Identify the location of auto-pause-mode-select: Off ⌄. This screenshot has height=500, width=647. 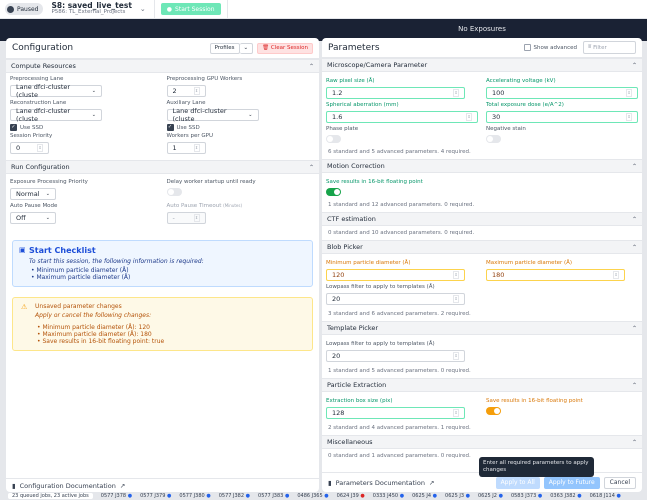
(33, 218).